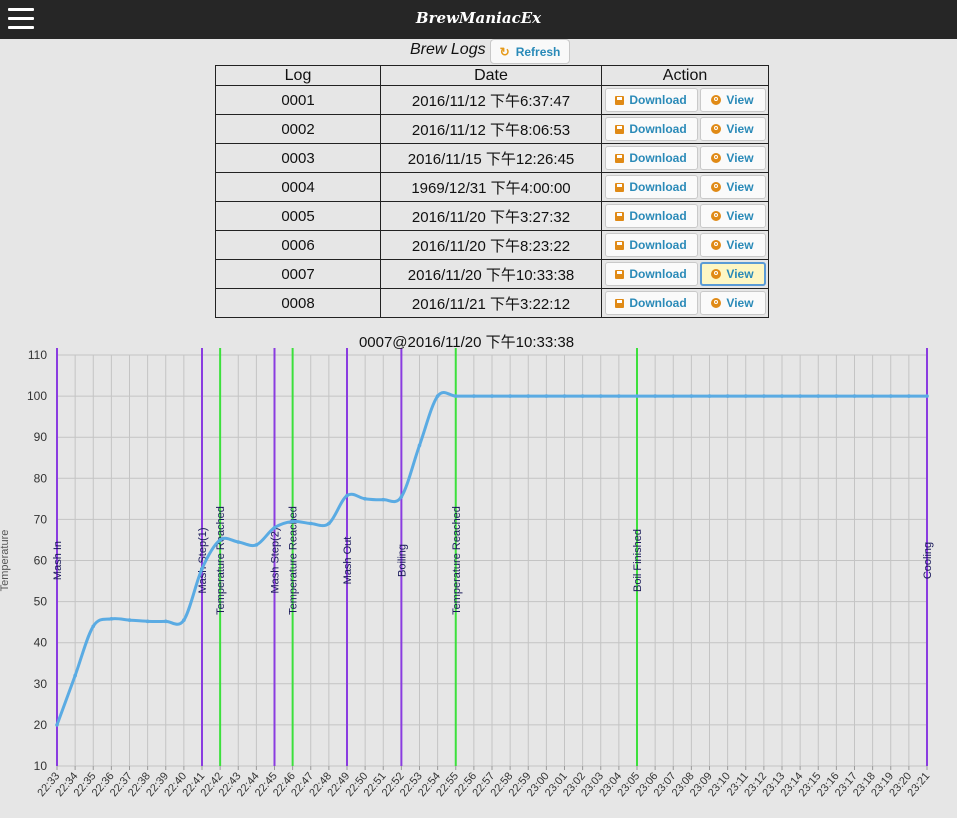  I want to click on log-id: 0004, so click(298, 187).